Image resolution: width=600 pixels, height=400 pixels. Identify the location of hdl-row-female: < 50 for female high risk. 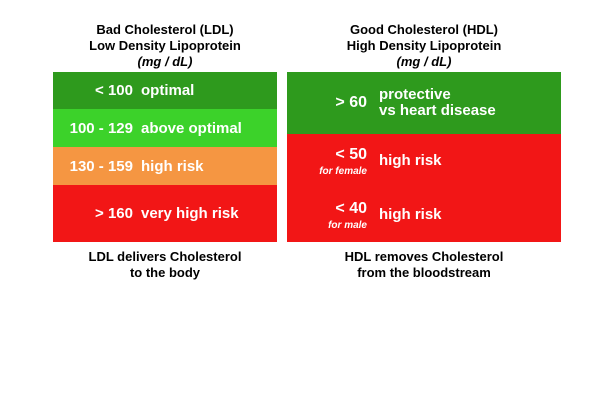
(424, 161).